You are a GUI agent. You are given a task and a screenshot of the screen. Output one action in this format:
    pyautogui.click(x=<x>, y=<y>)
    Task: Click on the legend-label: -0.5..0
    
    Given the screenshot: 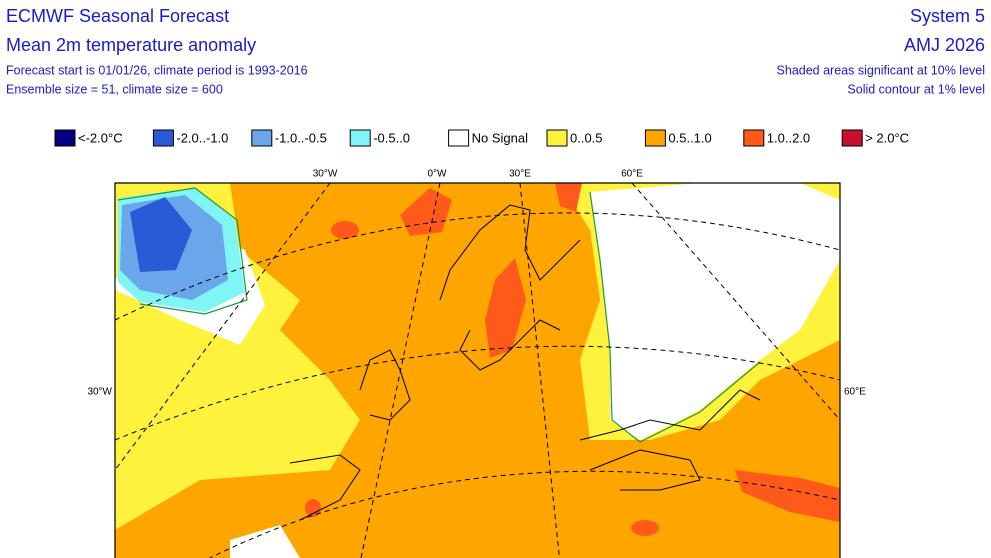 What is the action you would take?
    pyautogui.click(x=391, y=137)
    